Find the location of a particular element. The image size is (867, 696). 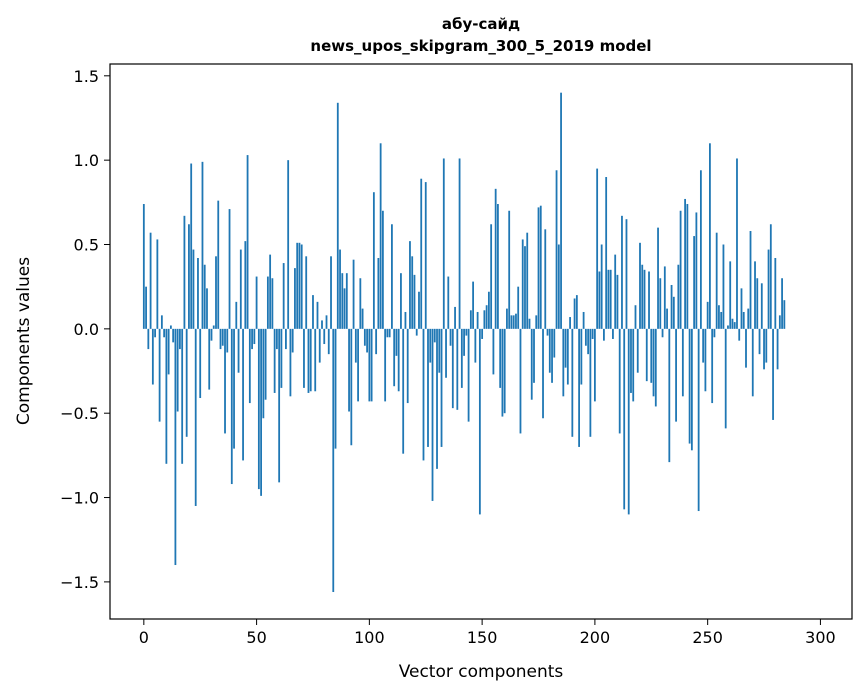

x-tick-label: 300 is located at coordinates (820, 637).